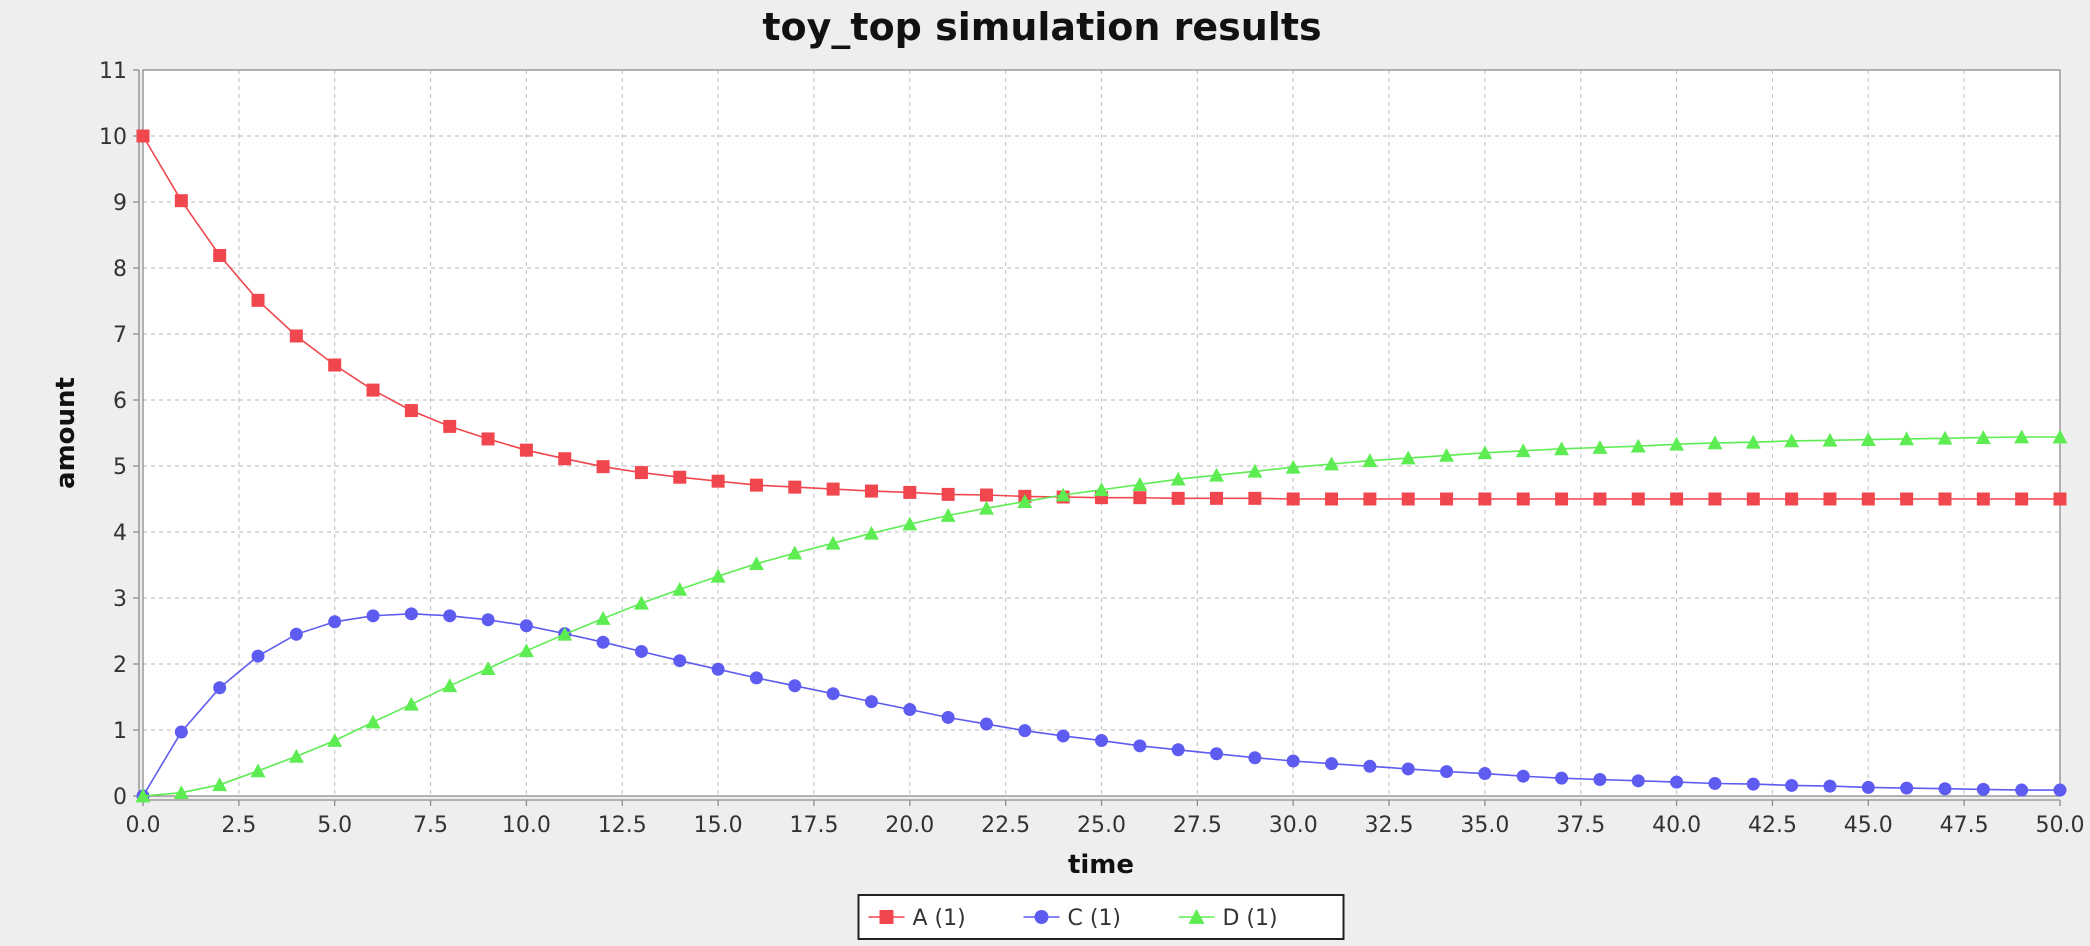 The height and width of the screenshot is (946, 2090). I want to click on legend: A (1) C (1) D (1), so click(1101, 917).